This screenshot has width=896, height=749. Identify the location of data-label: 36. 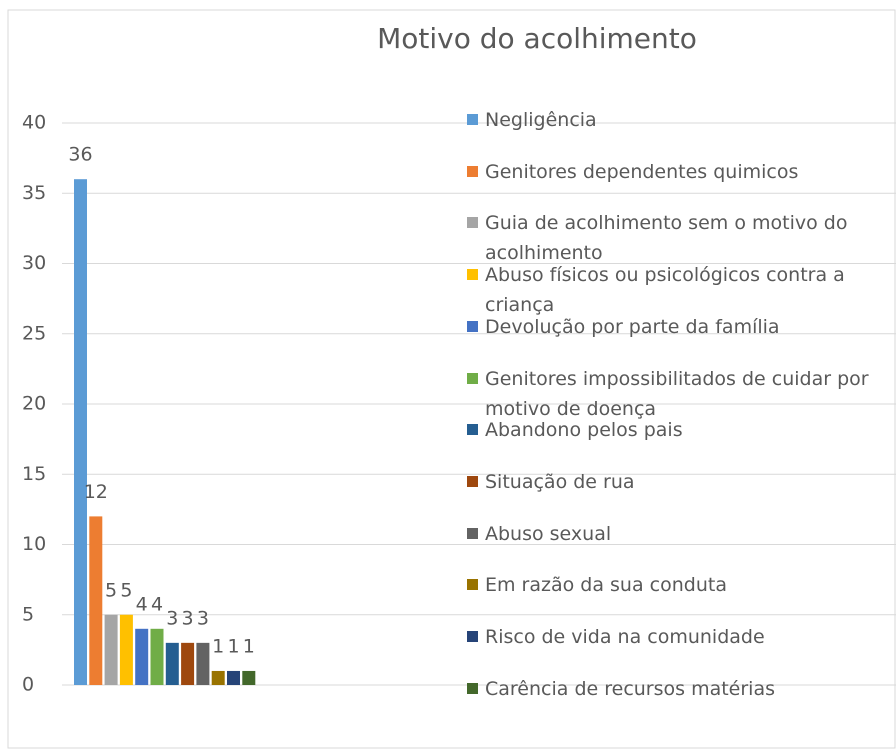
(80, 155).